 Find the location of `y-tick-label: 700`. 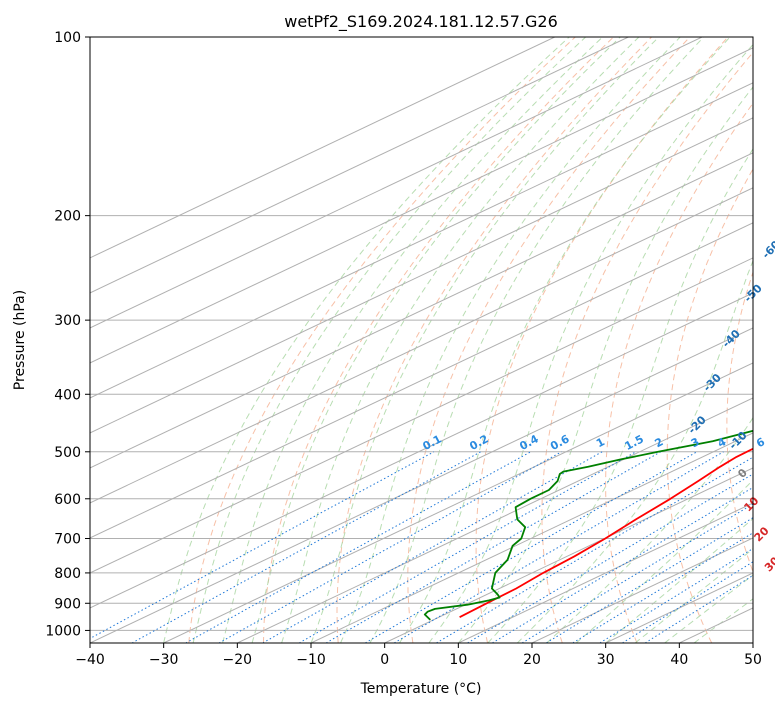

y-tick-label: 700 is located at coordinates (67, 540).